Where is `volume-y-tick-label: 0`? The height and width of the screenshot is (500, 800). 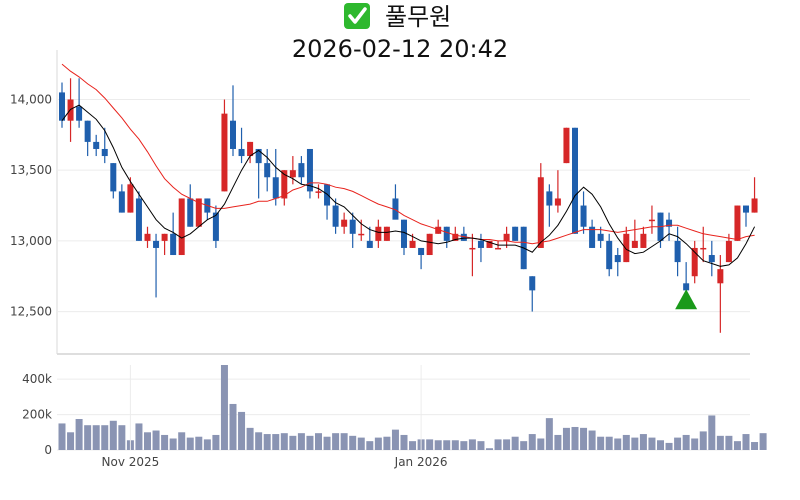
volume-y-tick-label: 0 is located at coordinates (48, 450).